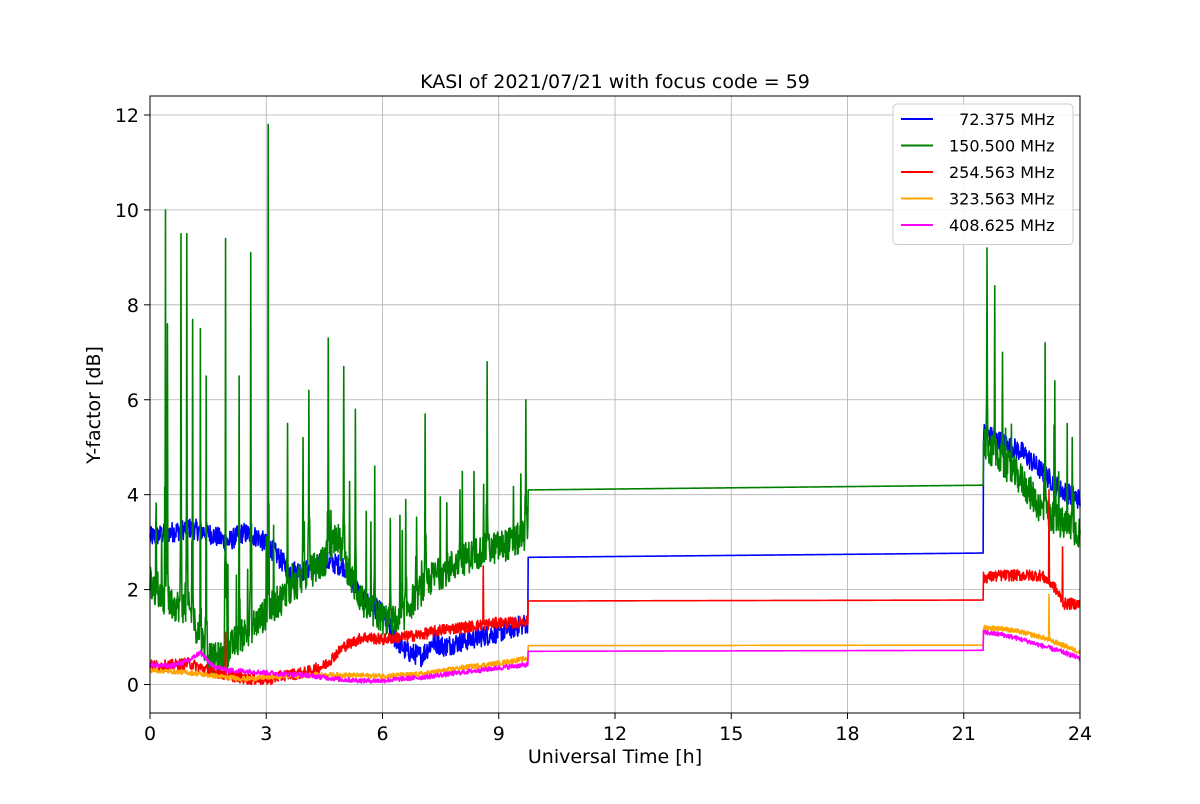 Image resolution: width=1200 pixels, height=804 pixels. I want to click on y-tick-label: 4, so click(133, 496).